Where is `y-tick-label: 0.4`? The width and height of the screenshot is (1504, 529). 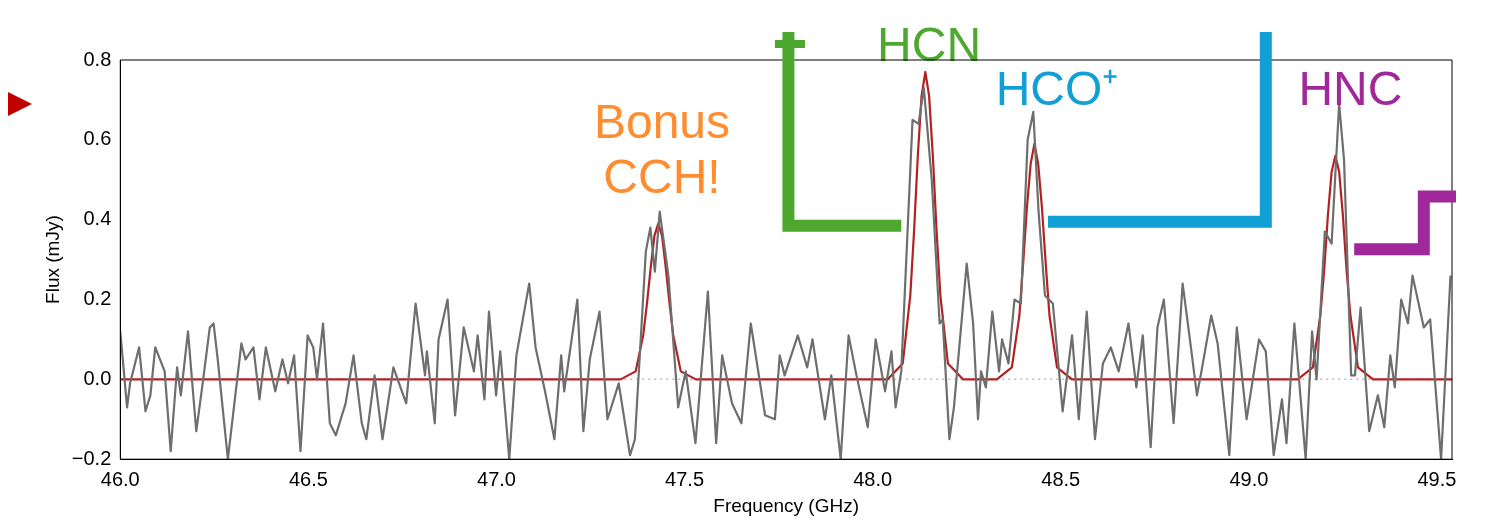 y-tick-label: 0.4 is located at coordinates (97, 218).